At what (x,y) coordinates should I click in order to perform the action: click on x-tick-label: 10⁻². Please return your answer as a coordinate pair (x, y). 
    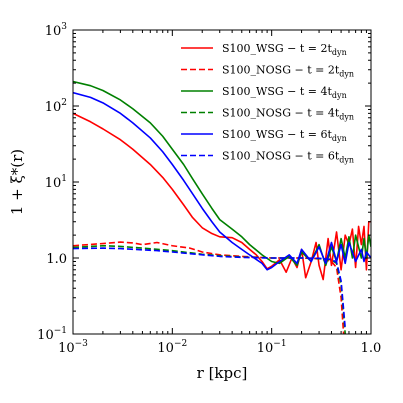
    Looking at the image, I should click on (172, 347).